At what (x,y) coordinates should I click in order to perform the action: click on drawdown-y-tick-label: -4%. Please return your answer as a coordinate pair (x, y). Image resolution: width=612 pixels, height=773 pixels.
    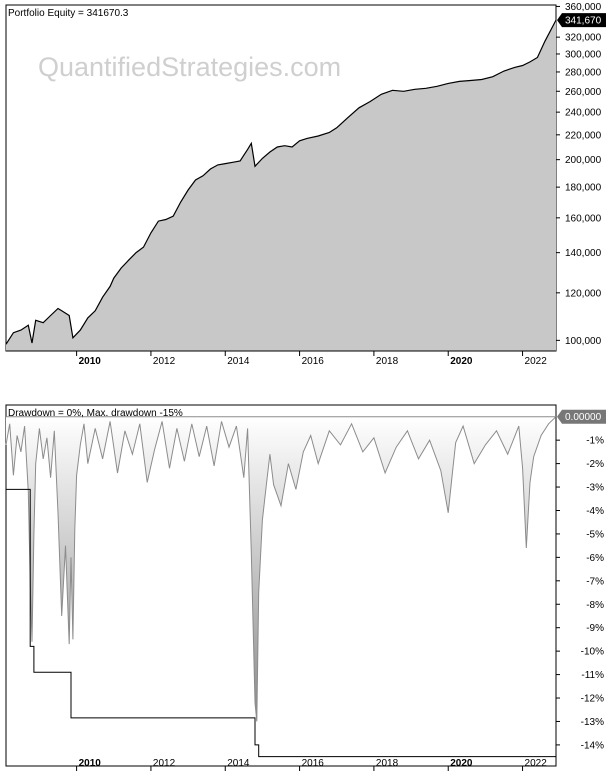
    Looking at the image, I should click on (595, 511).